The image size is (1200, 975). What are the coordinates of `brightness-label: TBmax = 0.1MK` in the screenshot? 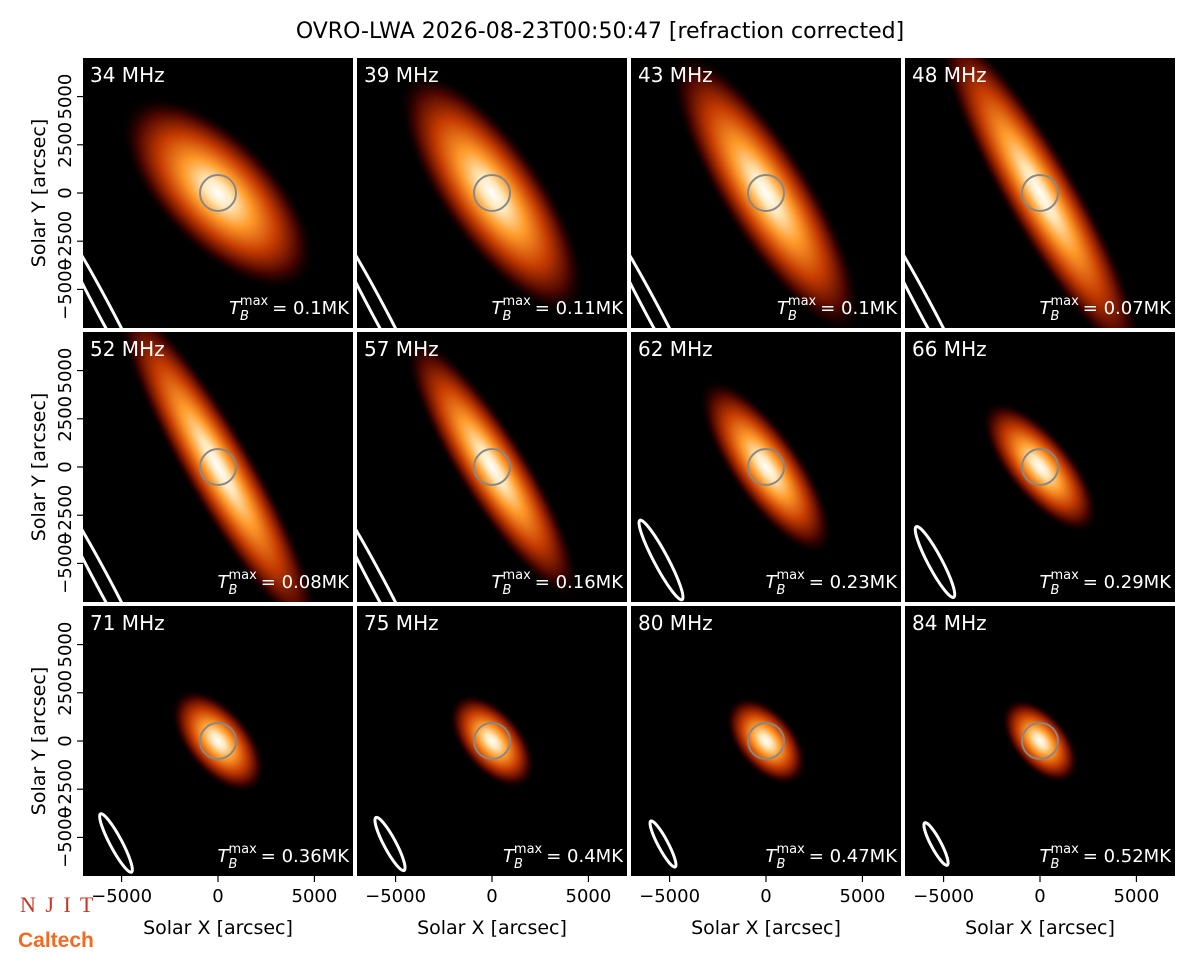 It's located at (837, 309).